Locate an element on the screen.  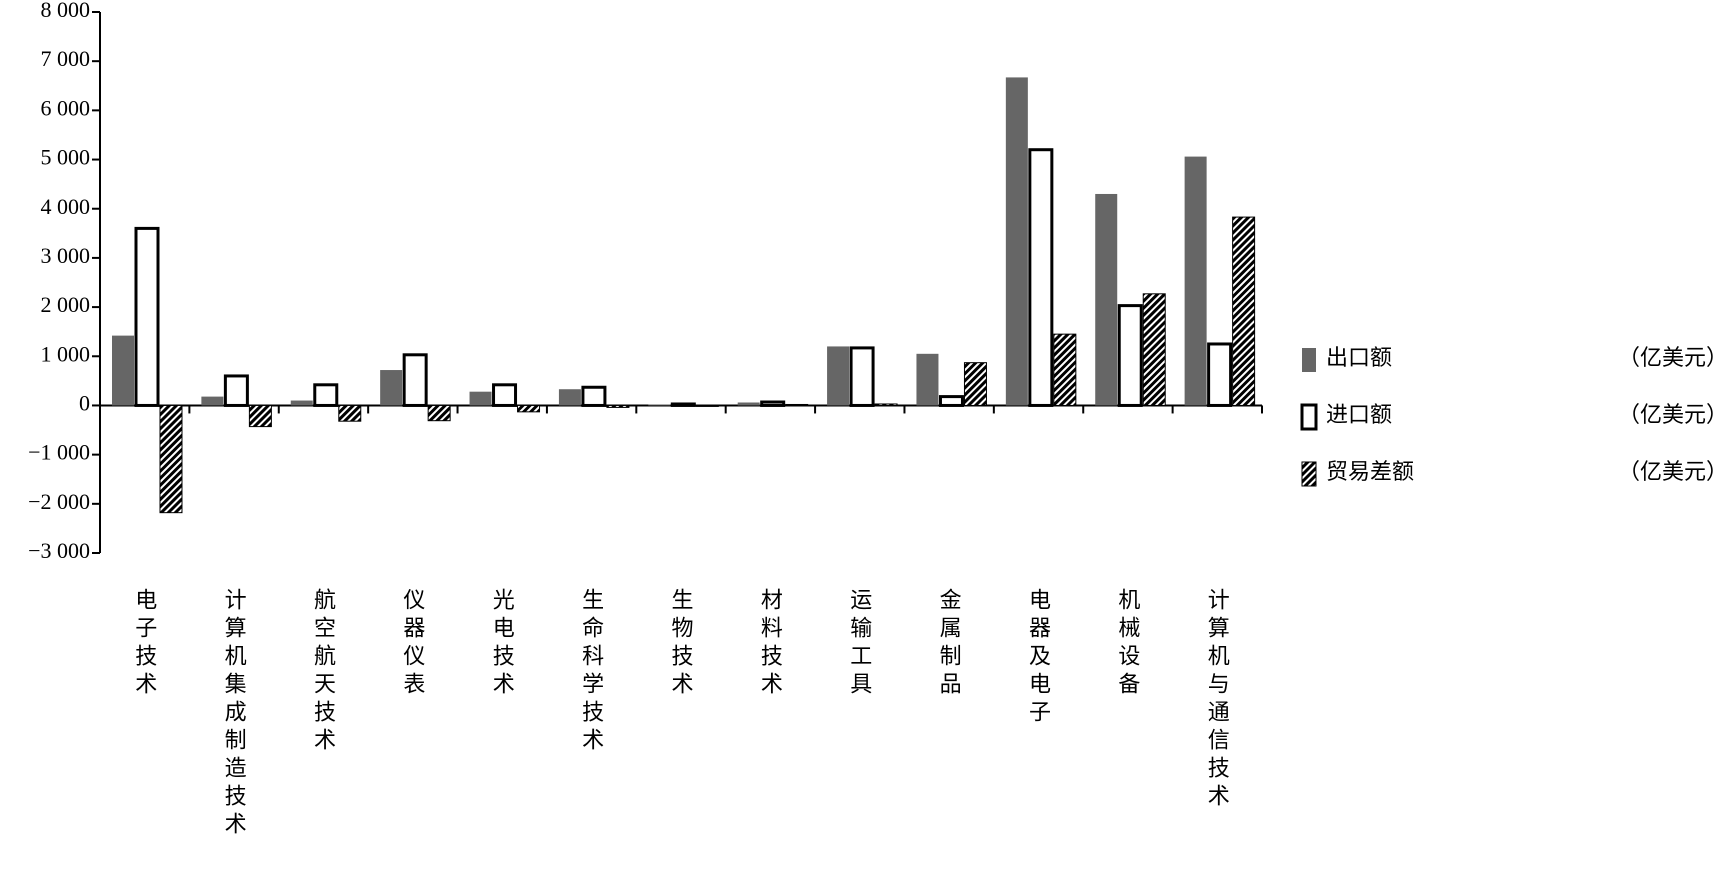
y-tick-label: −2 000 is located at coordinates (59, 501).